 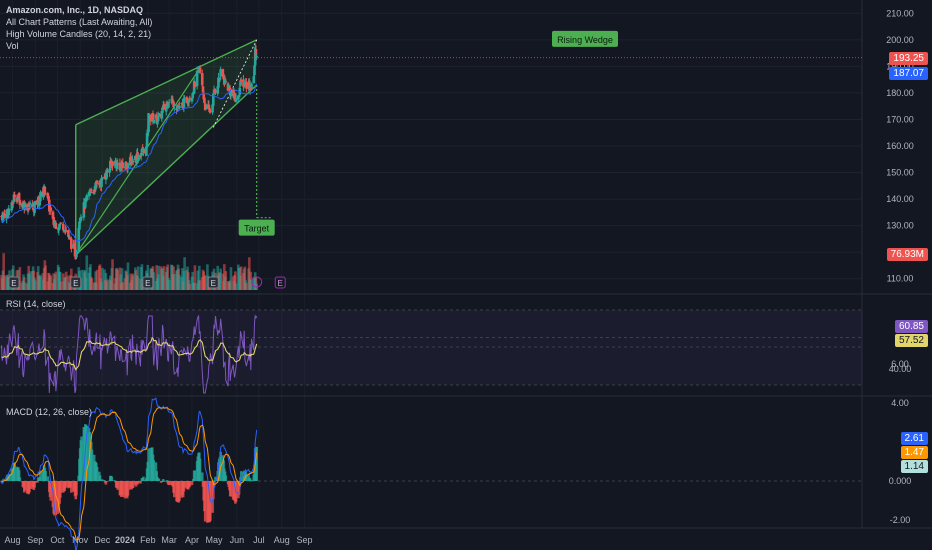 I want to click on x-tick-label: Oct, so click(x=57, y=540).